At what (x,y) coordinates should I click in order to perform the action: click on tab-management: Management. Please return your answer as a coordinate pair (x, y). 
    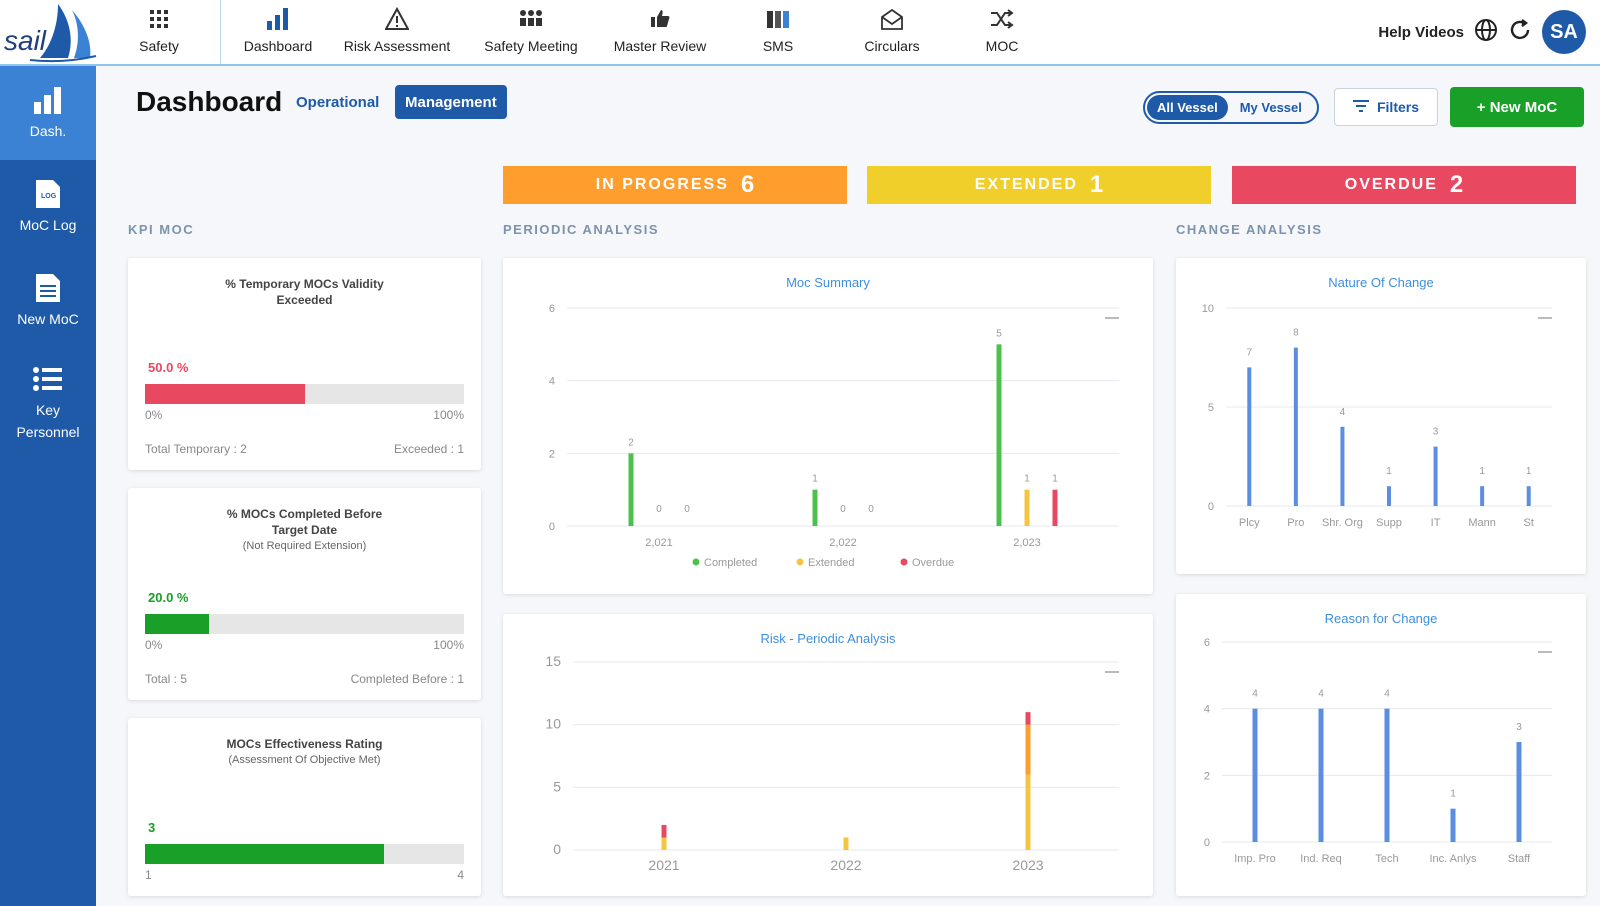
    Looking at the image, I should click on (451, 102).